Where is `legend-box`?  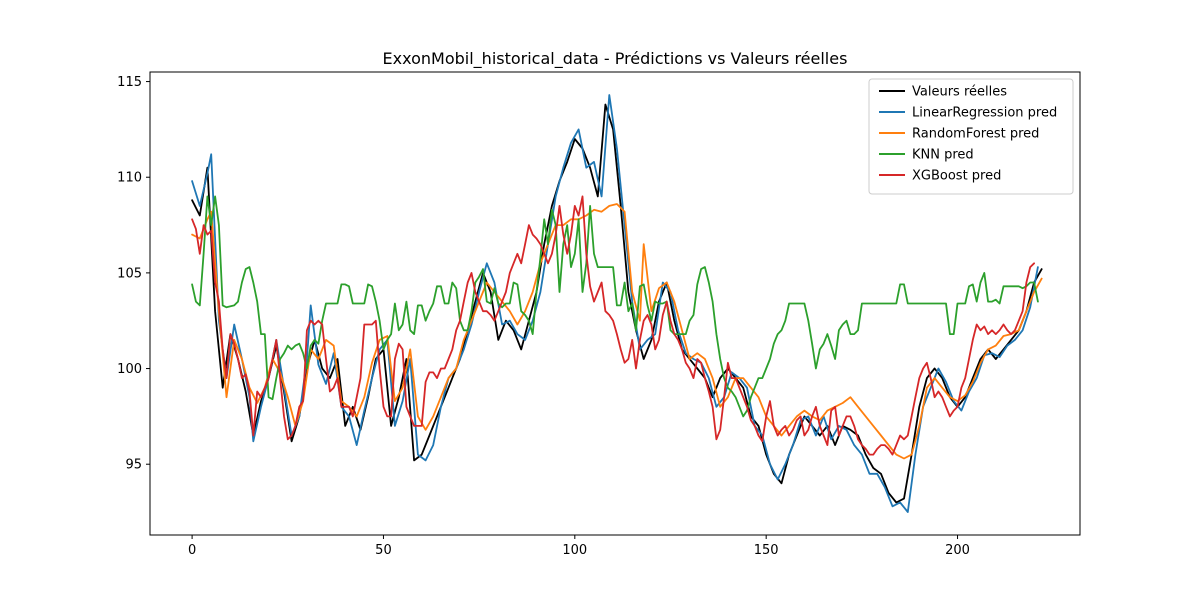
legend-box is located at coordinates (971, 136).